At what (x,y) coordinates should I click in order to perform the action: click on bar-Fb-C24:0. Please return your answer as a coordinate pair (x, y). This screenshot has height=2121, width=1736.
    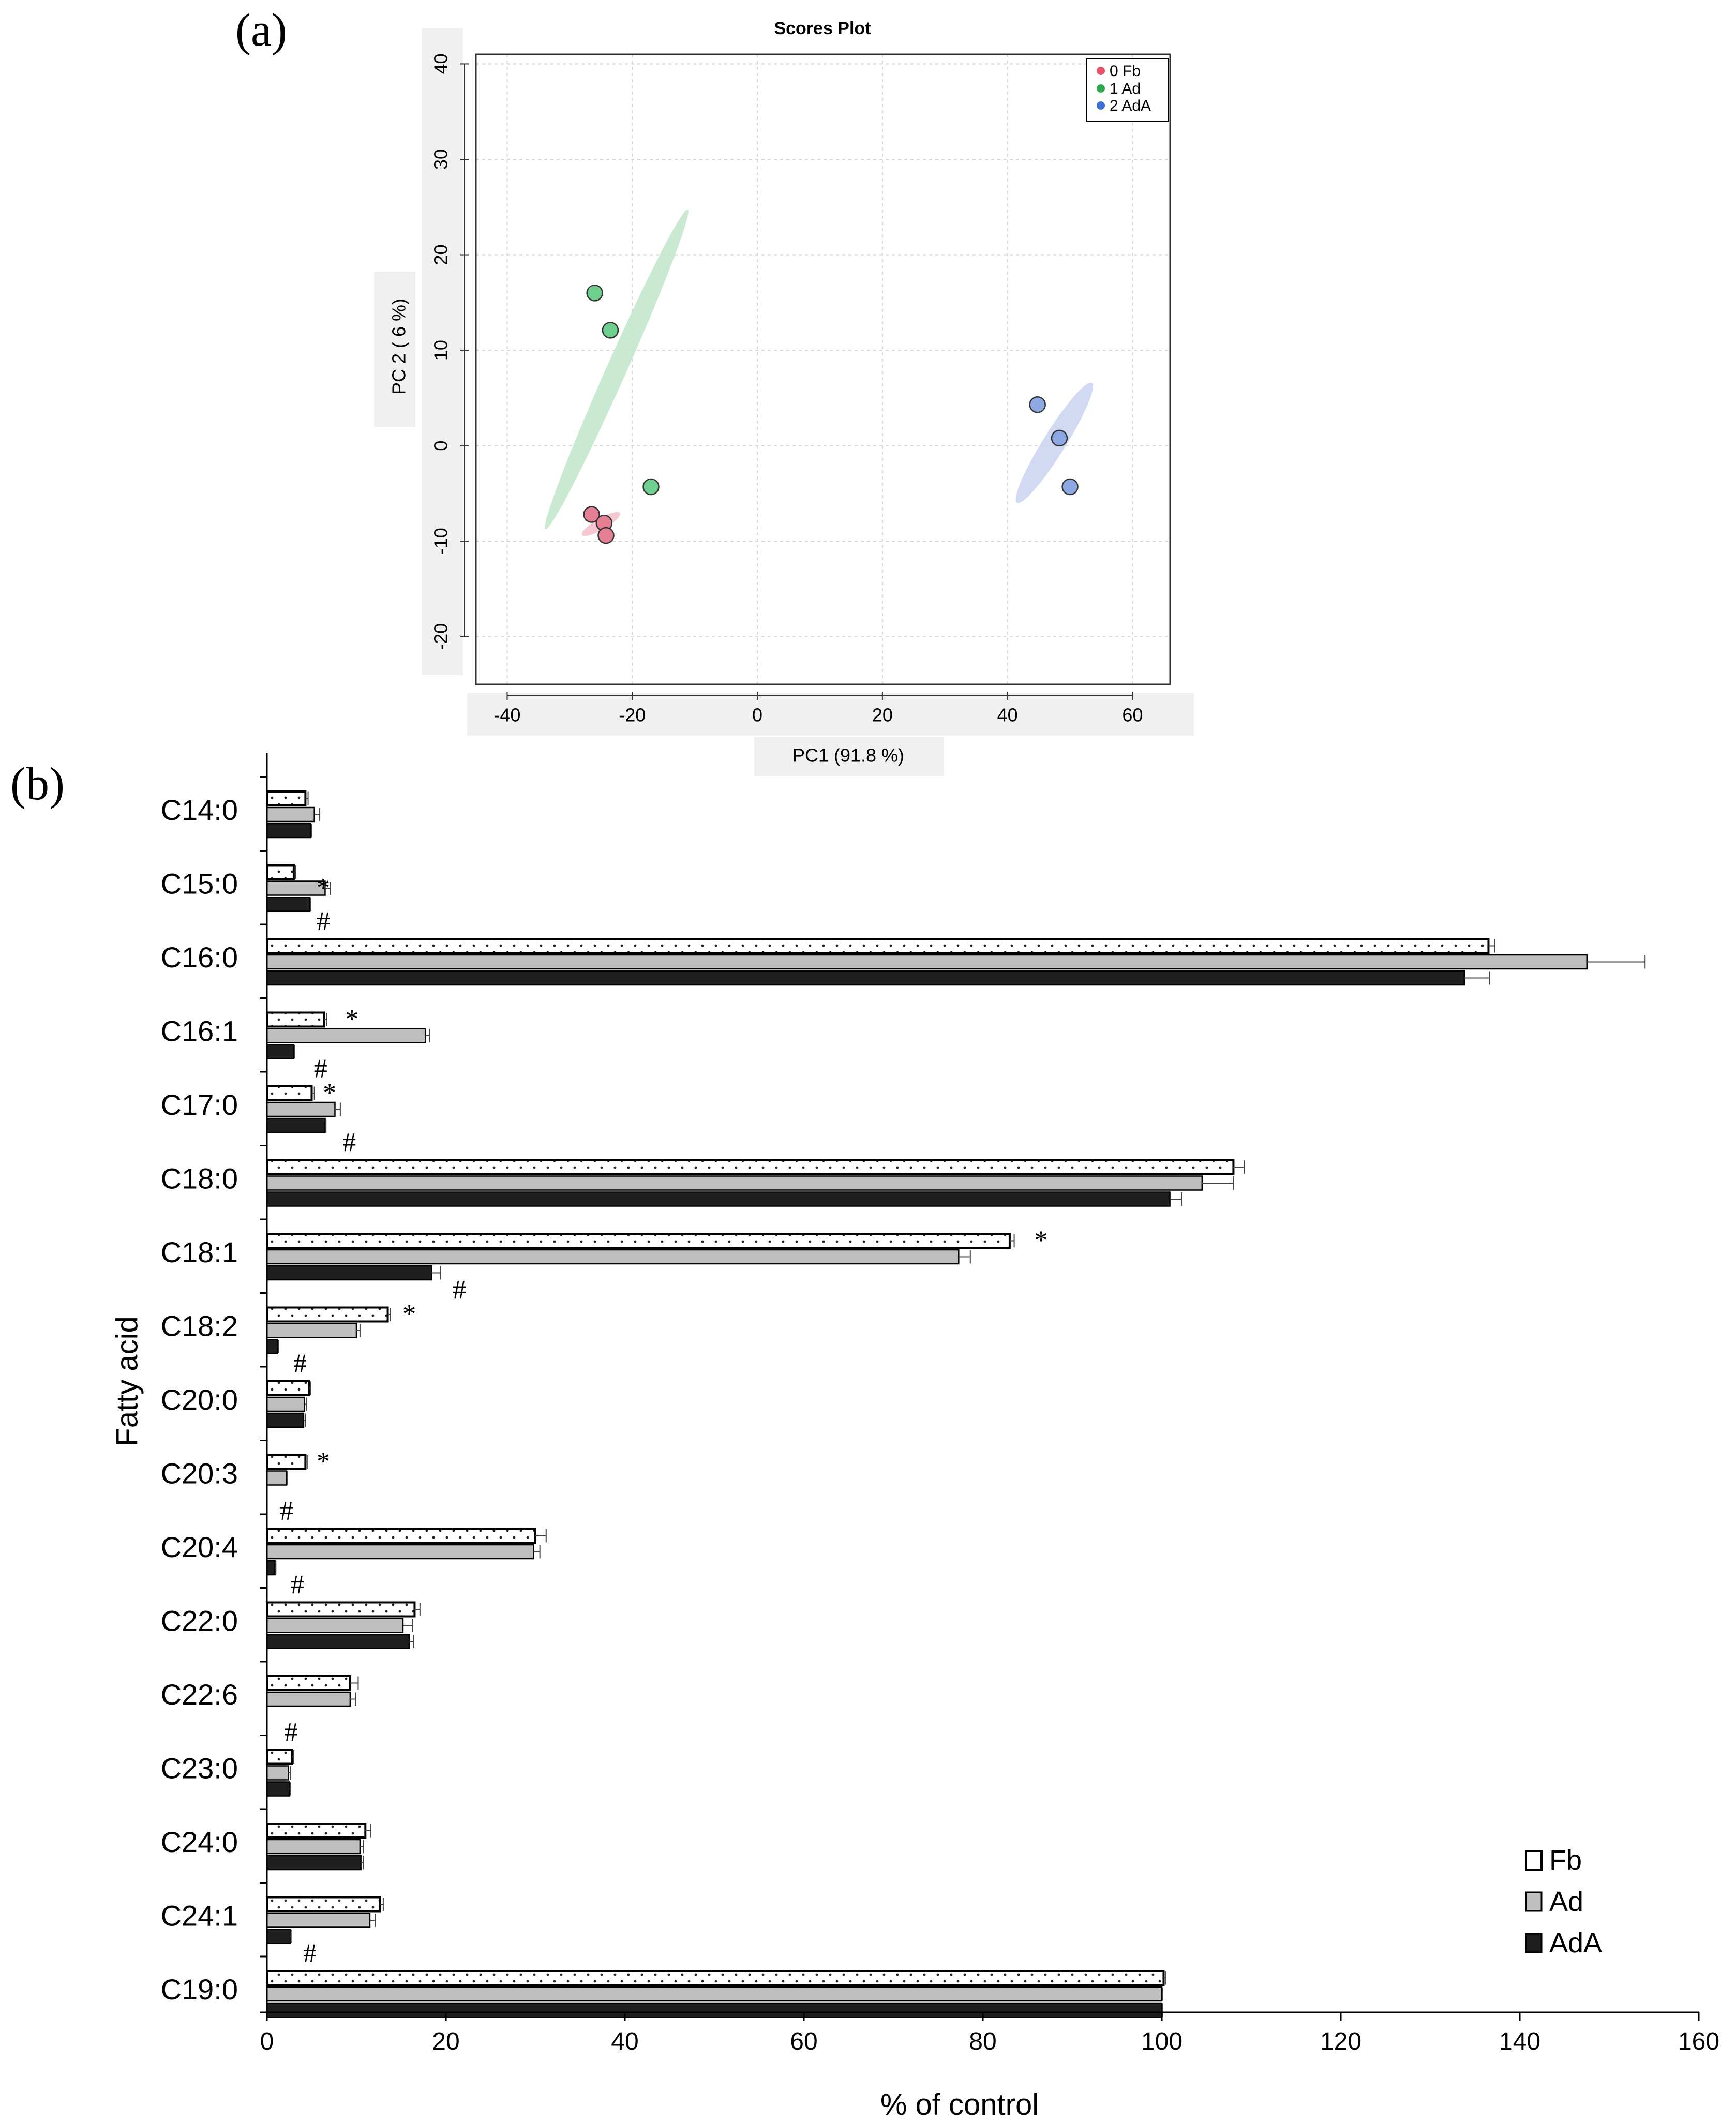
    Looking at the image, I should click on (316, 1831).